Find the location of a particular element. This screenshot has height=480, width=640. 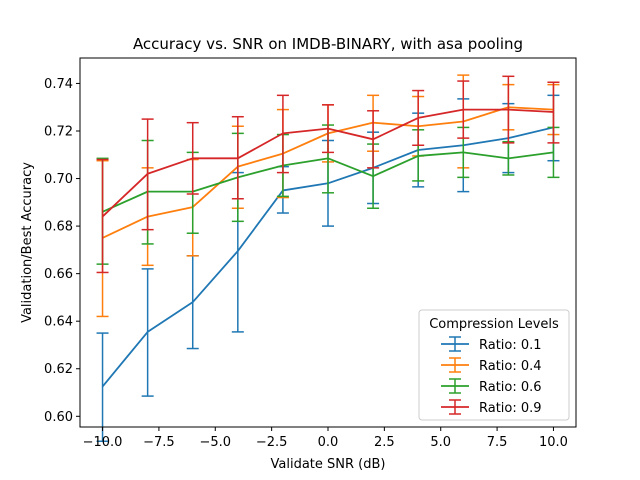

y-tick-label: 0.72 is located at coordinates (58, 131).